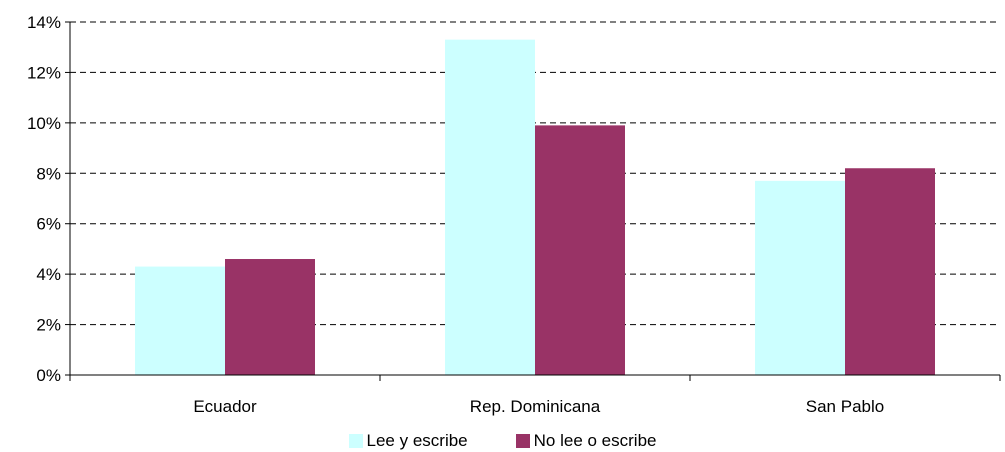 Image resolution: width=1005 pixels, height=452 pixels. What do you see at coordinates (48, 325) in the screenshot?
I see `y-tick-label: 2%` at bounding box center [48, 325].